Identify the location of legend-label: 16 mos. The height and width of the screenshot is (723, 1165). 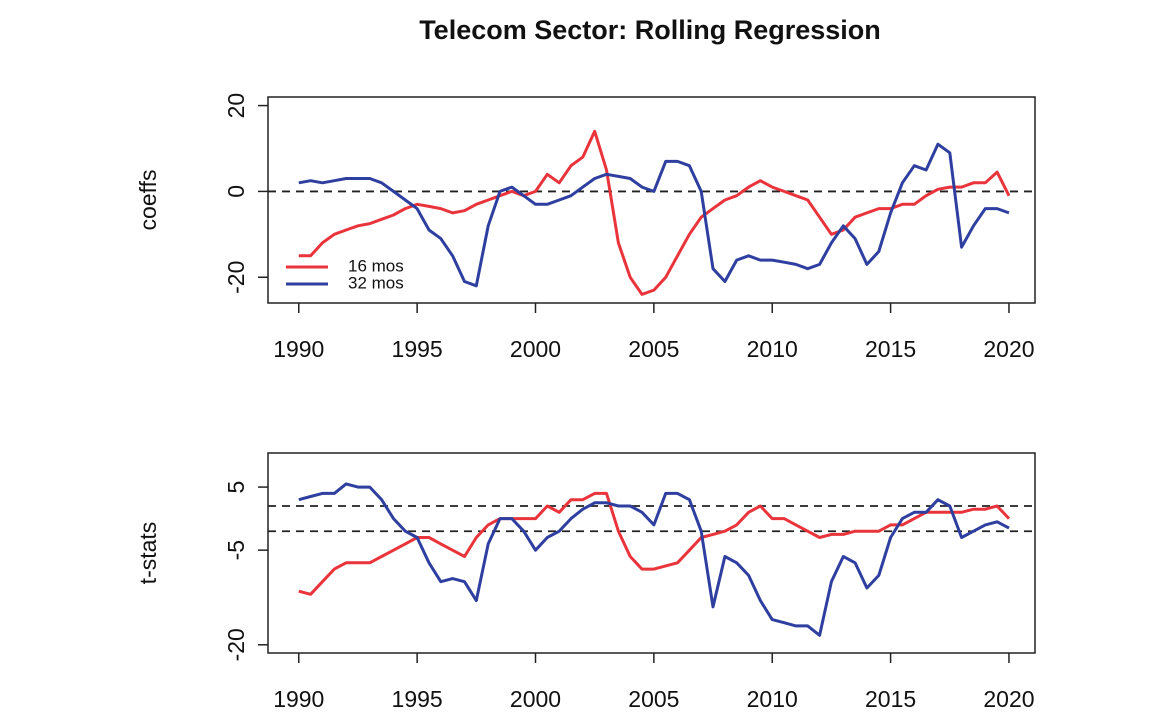
(376, 265).